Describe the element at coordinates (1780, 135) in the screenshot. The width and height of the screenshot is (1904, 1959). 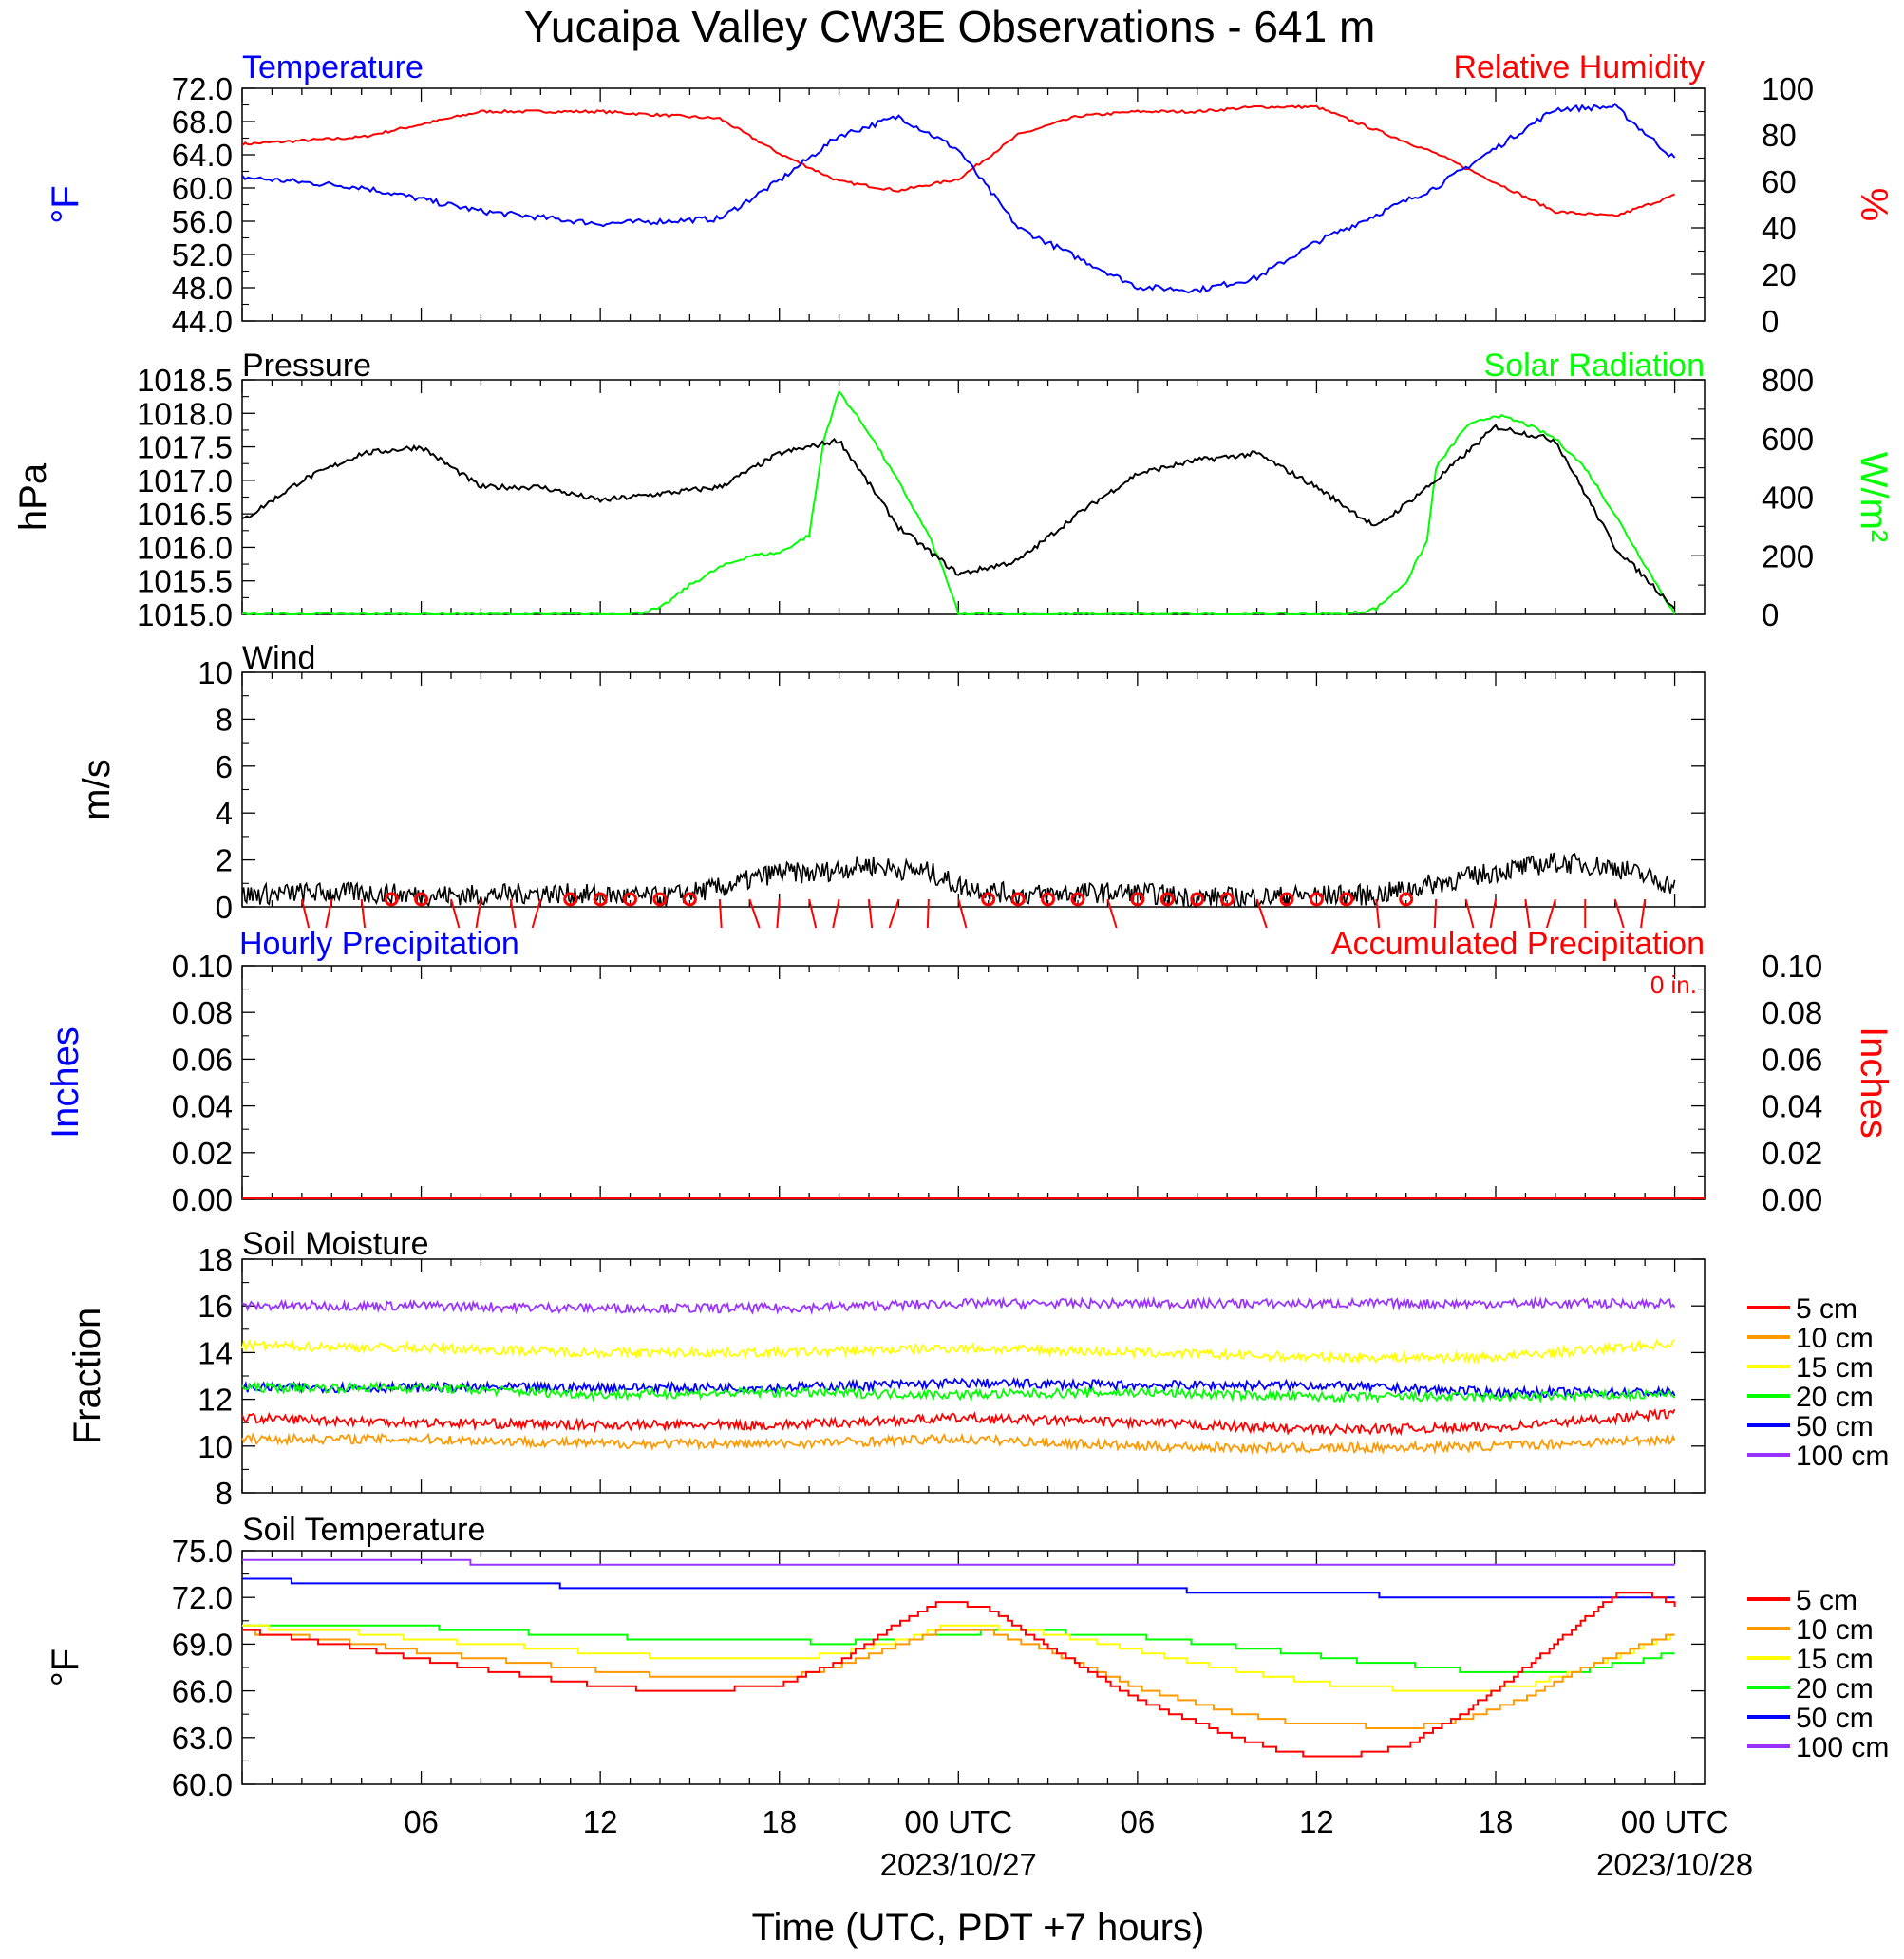
I see `humidity-tick-label: 80` at that location.